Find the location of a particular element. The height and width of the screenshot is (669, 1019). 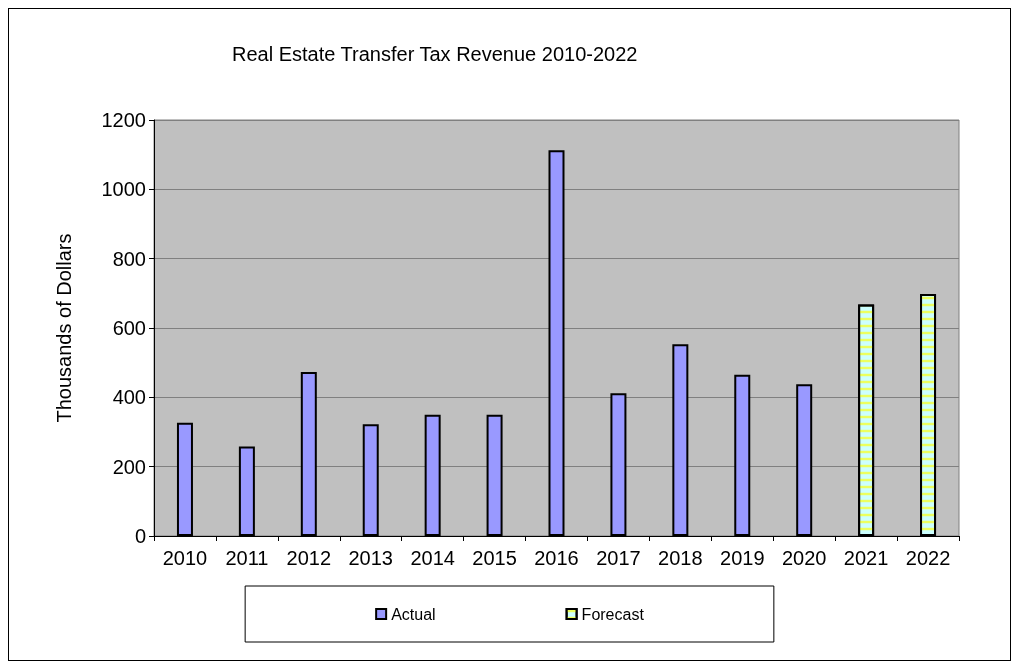

x-tick-label: 2020 is located at coordinates (804, 558).